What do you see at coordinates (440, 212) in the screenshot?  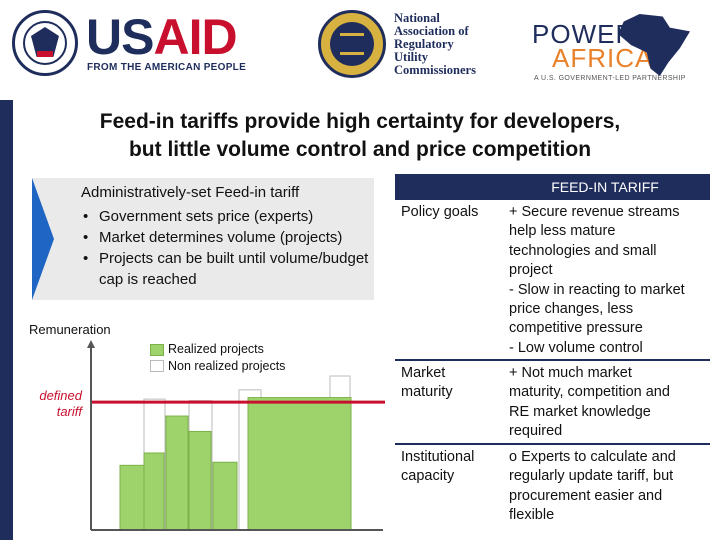 I see `row-label-policy-goals: Policy goals` at bounding box center [440, 212].